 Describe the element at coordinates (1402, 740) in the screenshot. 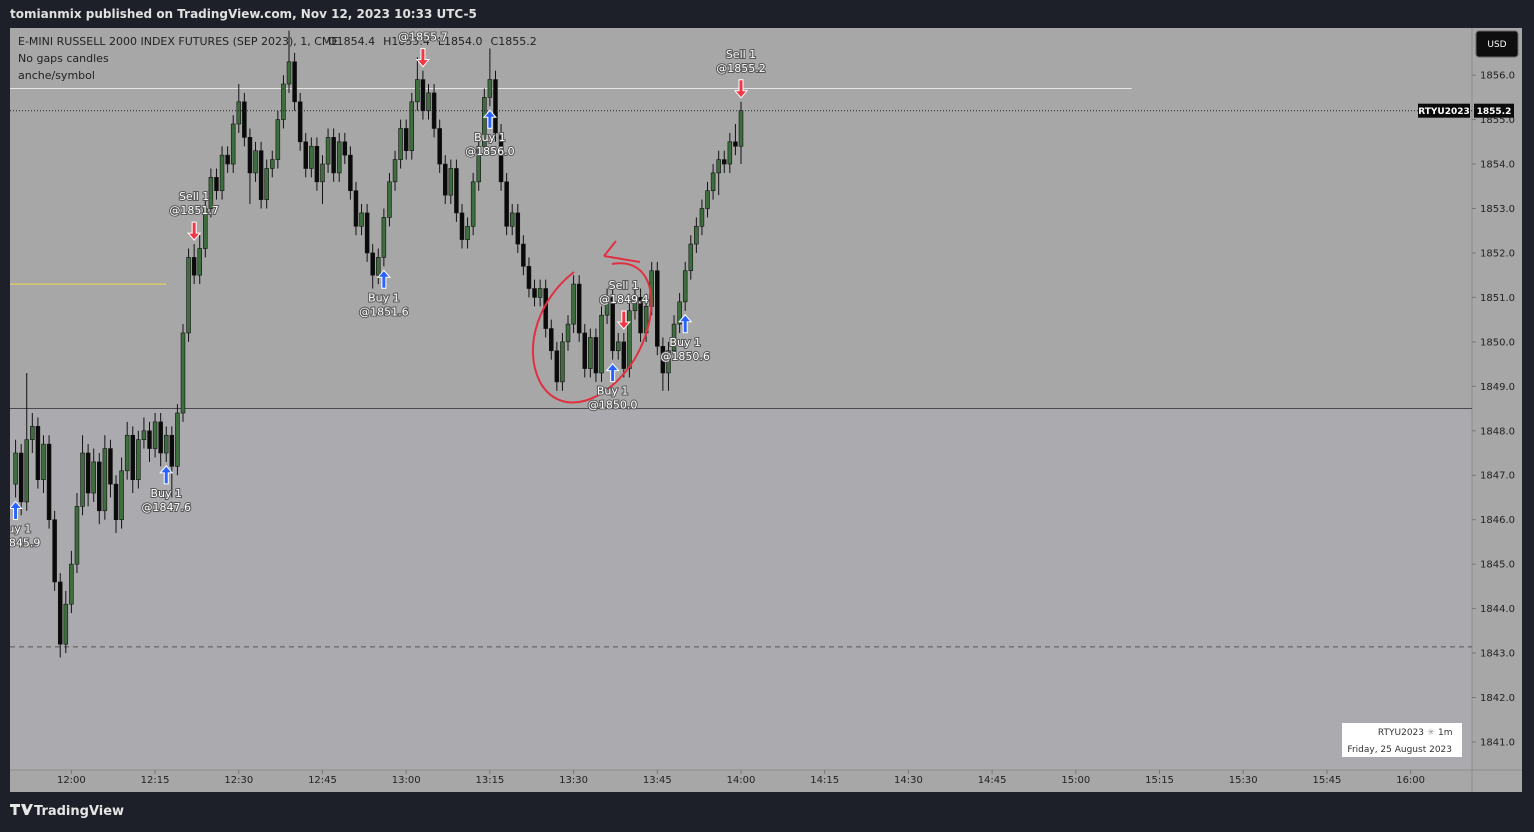

I see `info-box` at that location.